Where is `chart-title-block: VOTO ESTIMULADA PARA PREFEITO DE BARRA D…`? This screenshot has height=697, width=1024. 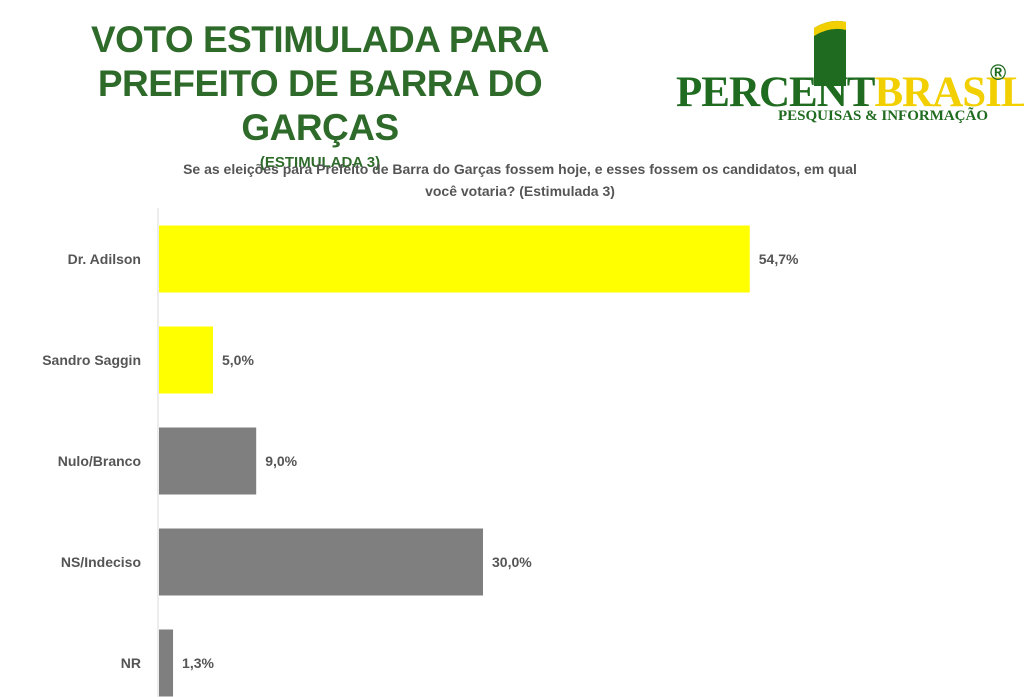
chart-title-block: VOTO ESTIMULADA PARA PREFEITO DE BARRA D… is located at coordinates (320, 94).